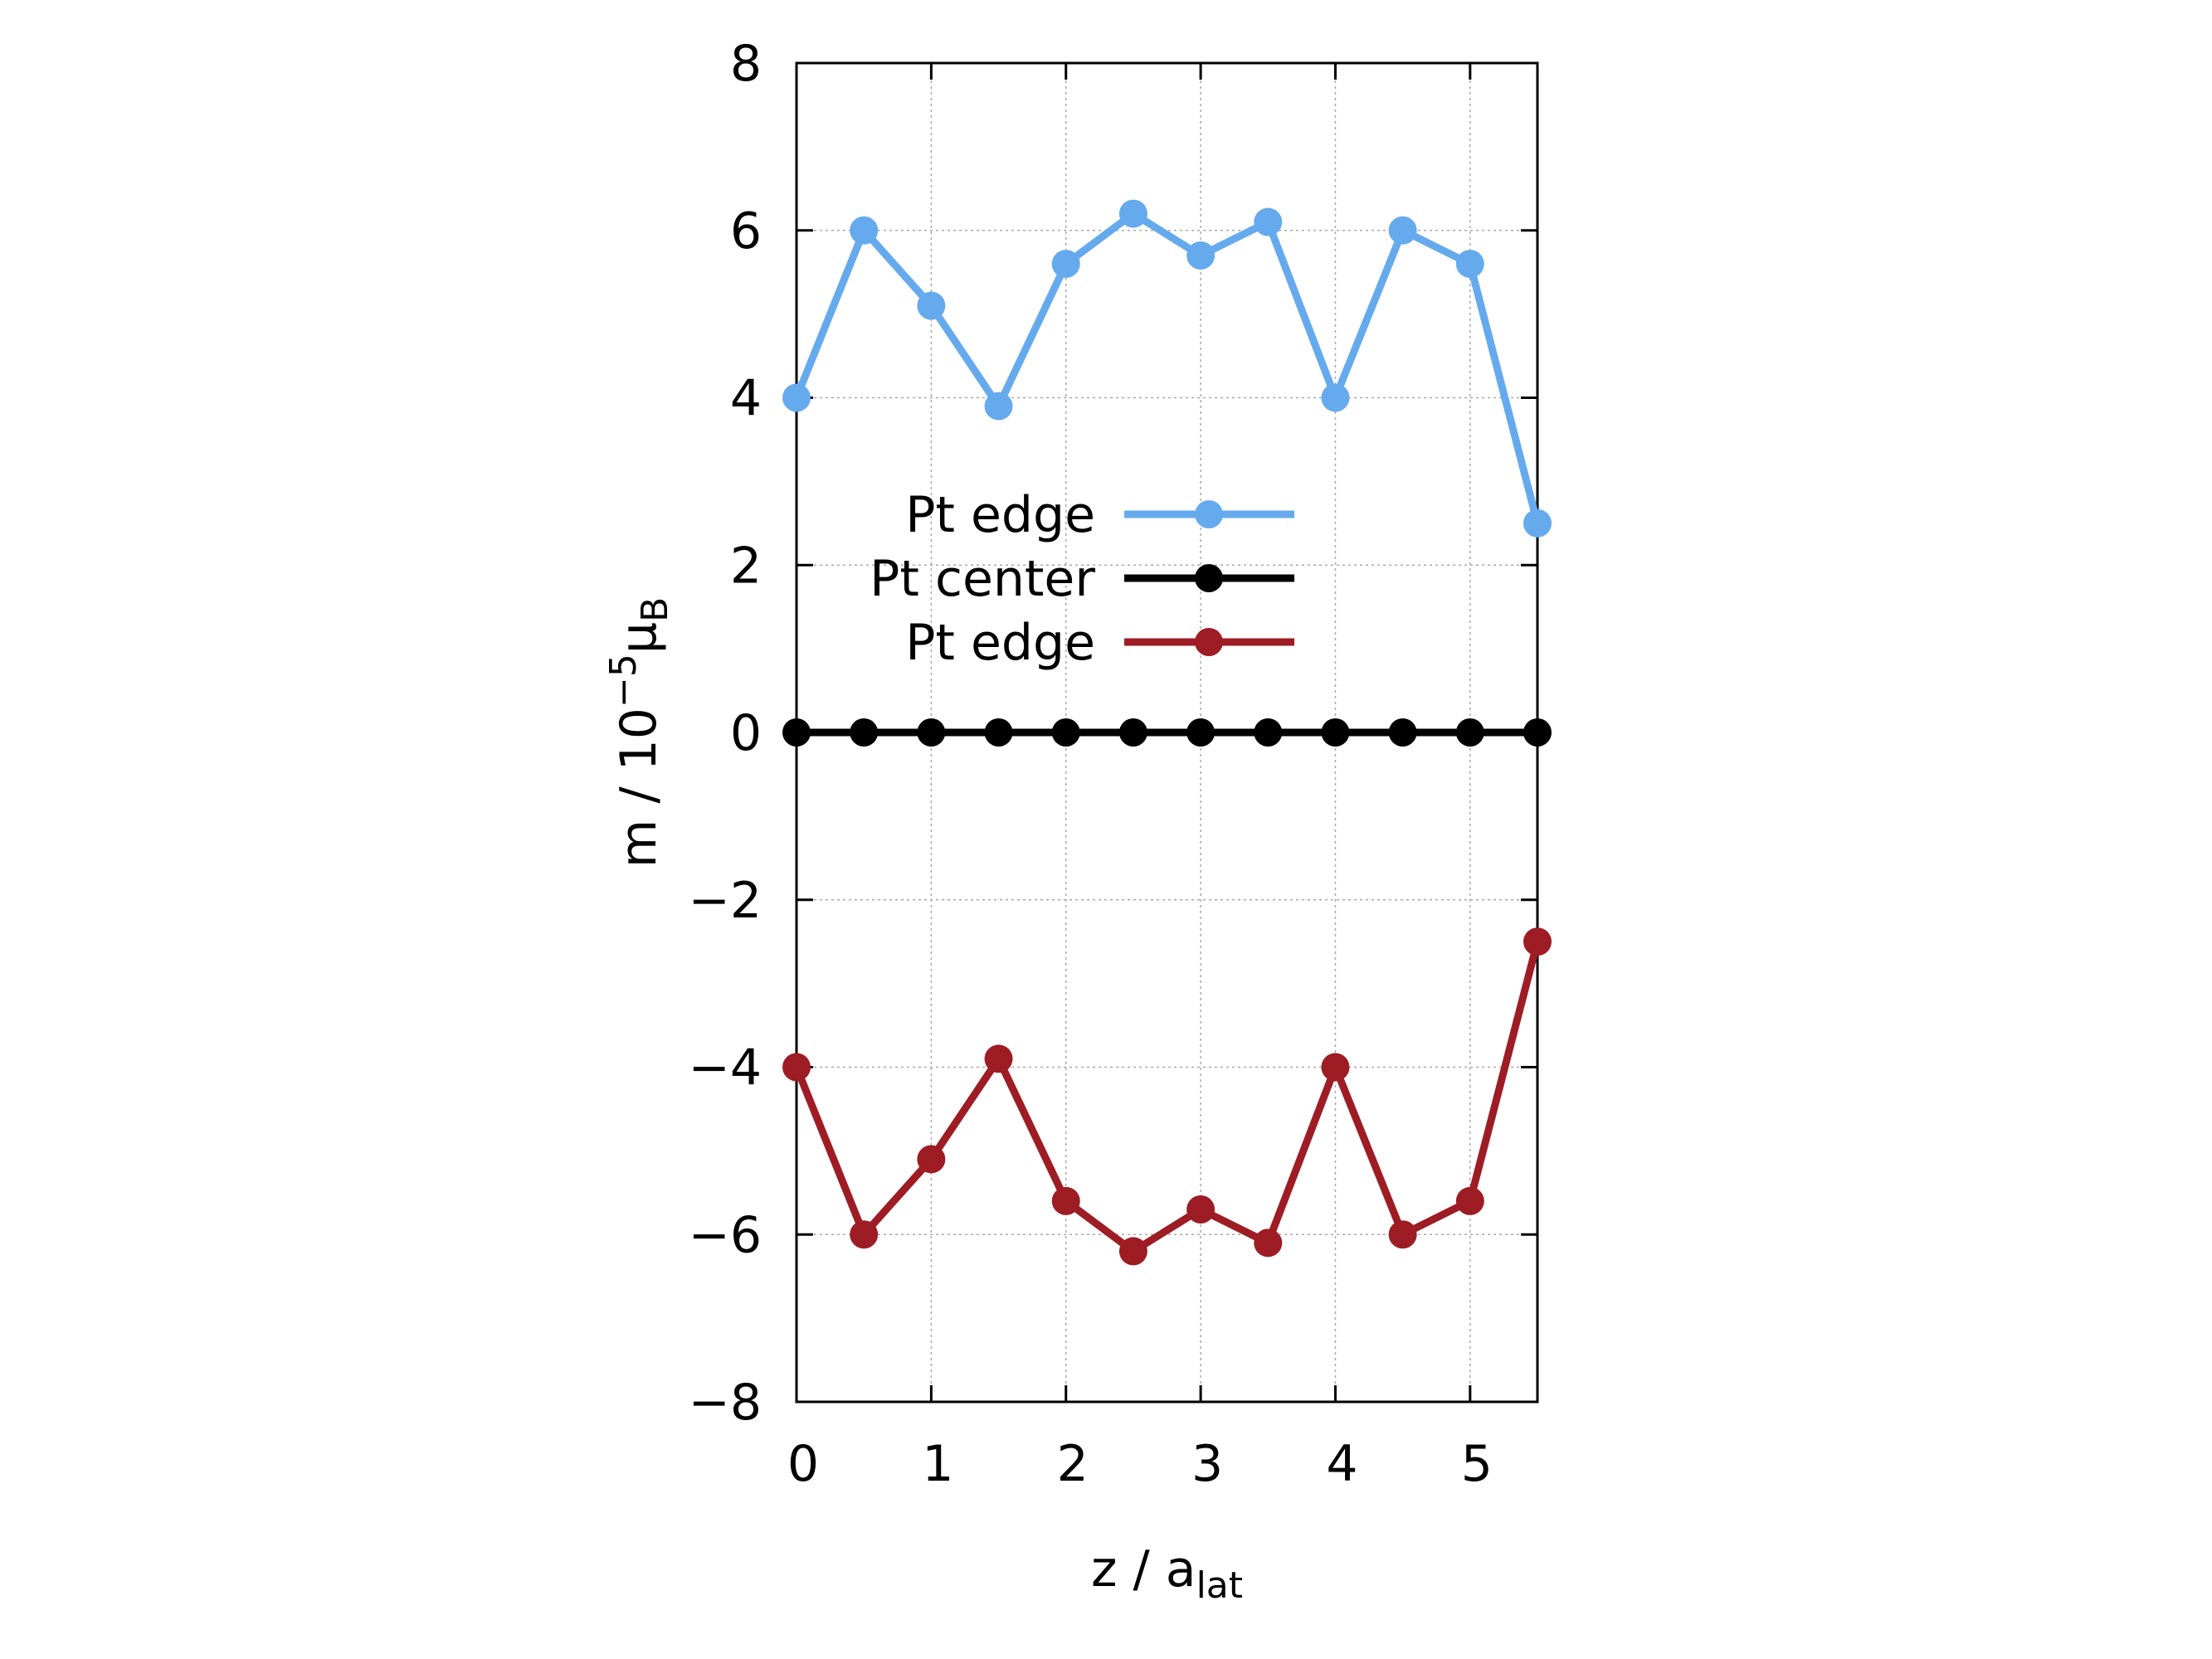 The height and width of the screenshot is (1659, 2212). What do you see at coordinates (725, 1068) in the screenshot?
I see `y-tick-label: −4` at bounding box center [725, 1068].